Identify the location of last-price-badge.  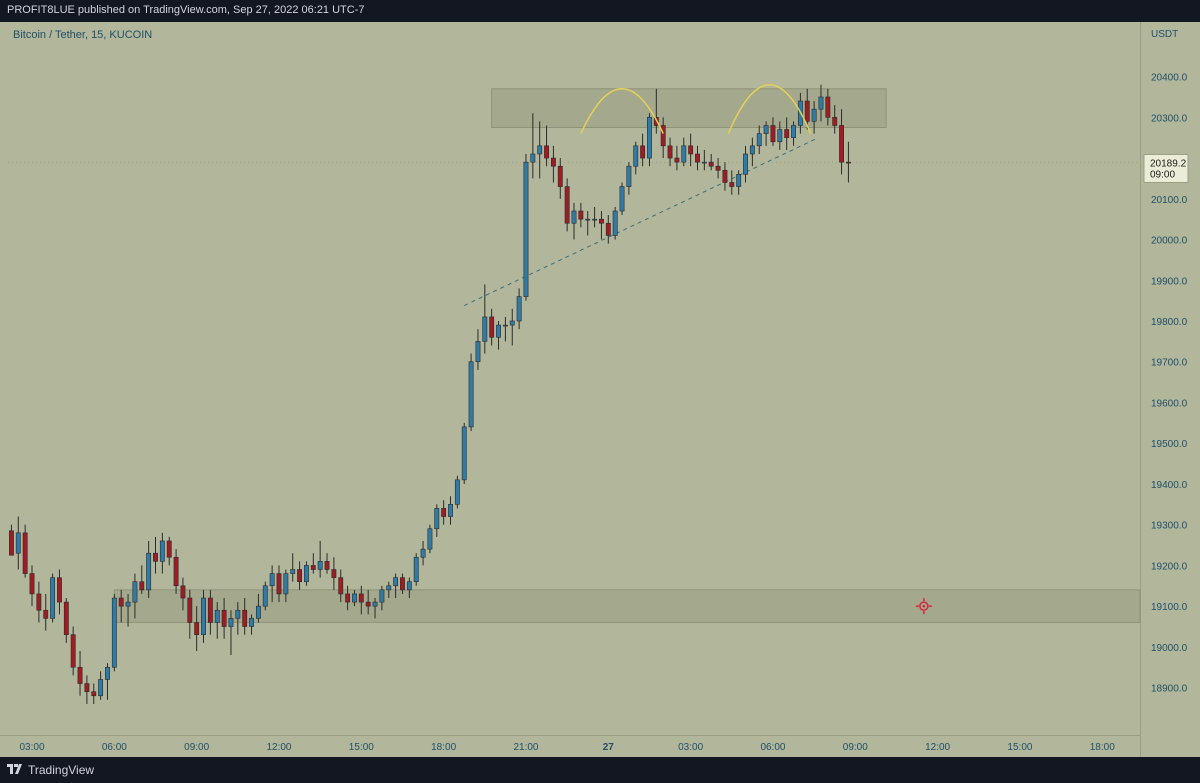
(1166, 168).